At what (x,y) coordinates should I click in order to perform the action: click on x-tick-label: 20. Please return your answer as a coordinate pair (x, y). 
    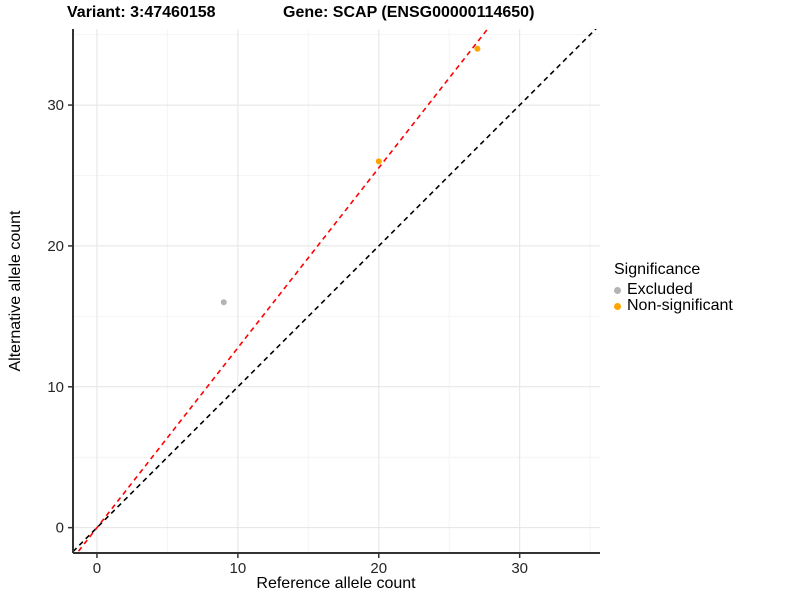
    Looking at the image, I should click on (378, 568).